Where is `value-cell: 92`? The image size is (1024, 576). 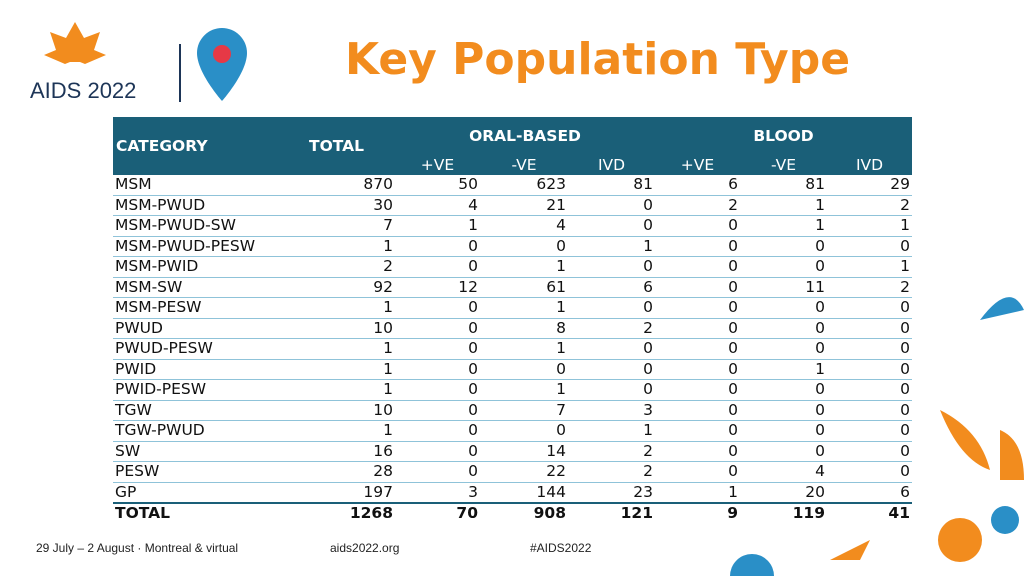 value-cell: 92 is located at coordinates (350, 287).